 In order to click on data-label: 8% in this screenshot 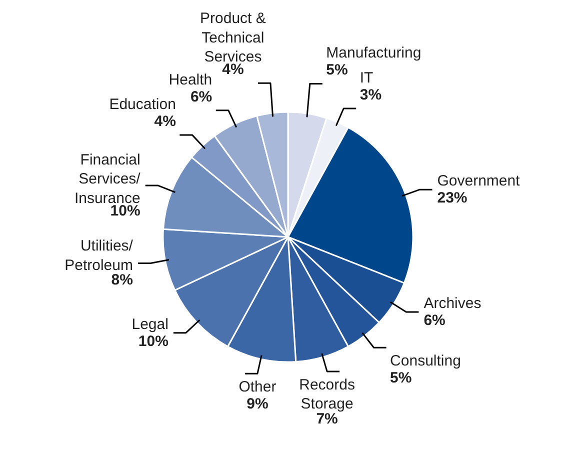, I will do `click(122, 280)`.